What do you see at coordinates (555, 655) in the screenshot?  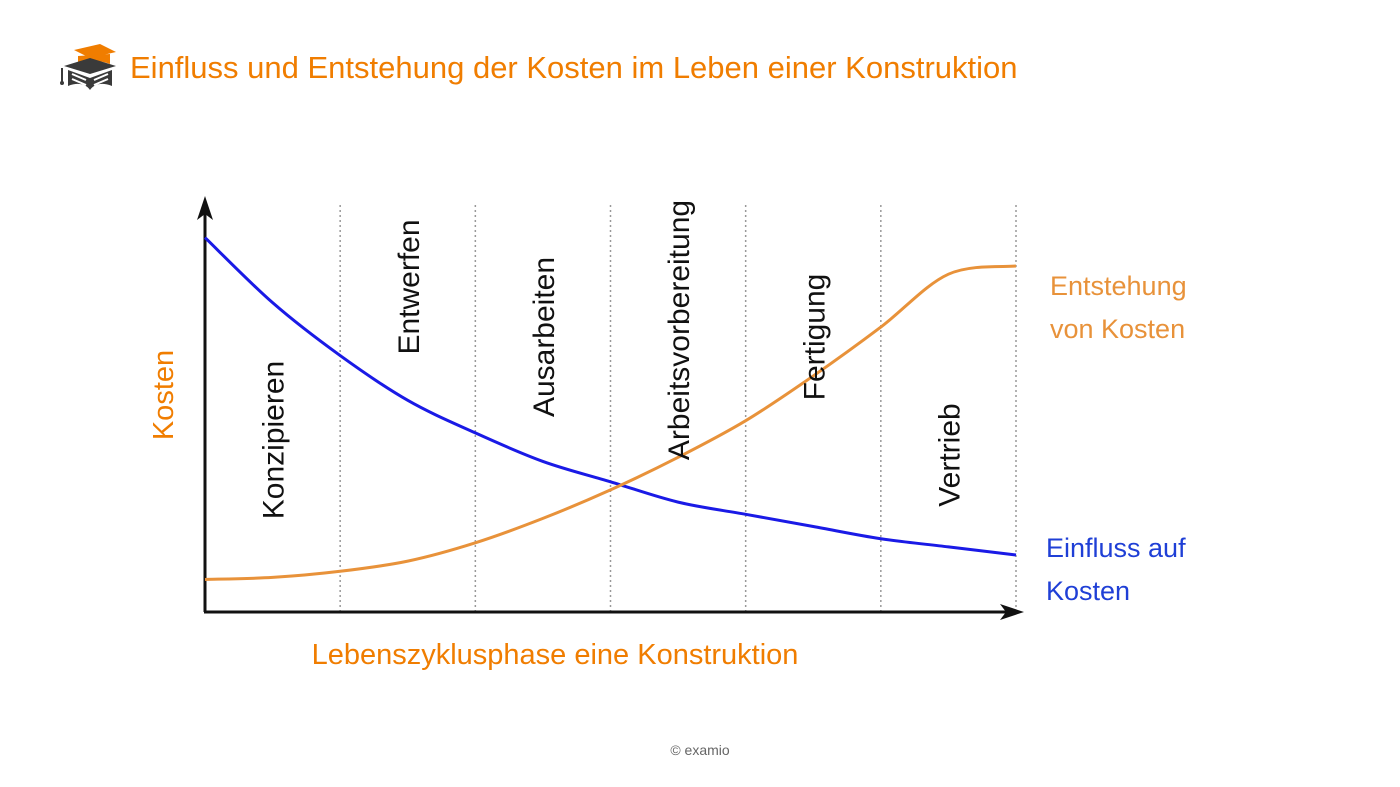 I see `x-axis-label: Lebenszyklusphase eine Konstruktion` at bounding box center [555, 655].